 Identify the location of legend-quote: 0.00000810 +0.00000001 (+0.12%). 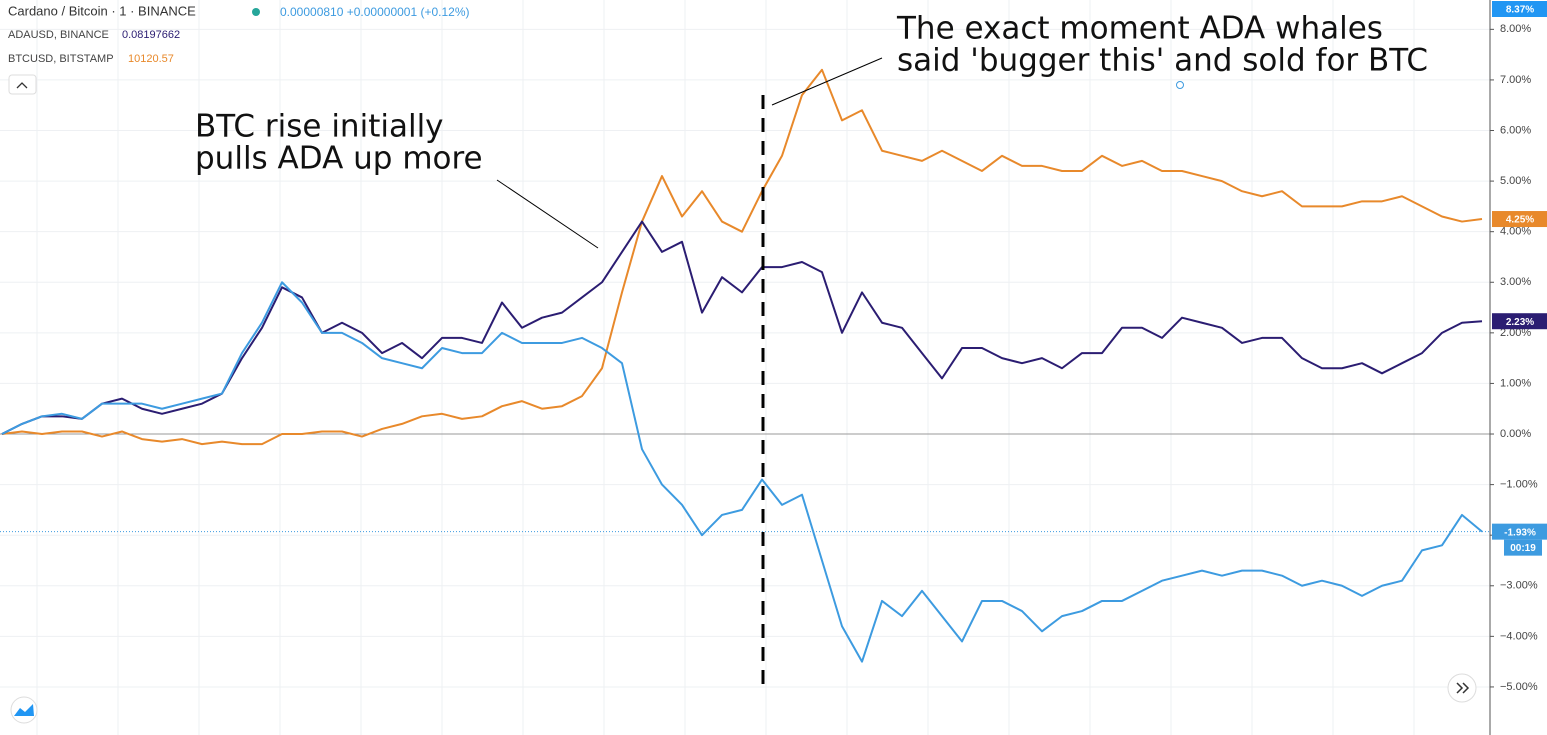
(375, 12).